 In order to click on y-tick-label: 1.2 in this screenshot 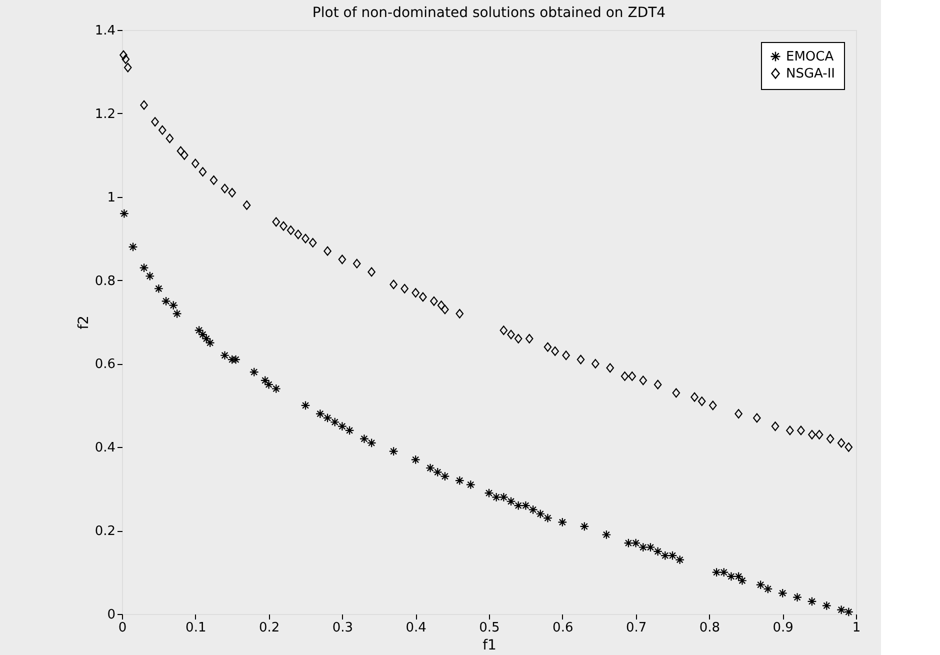, I will do `click(105, 114)`.